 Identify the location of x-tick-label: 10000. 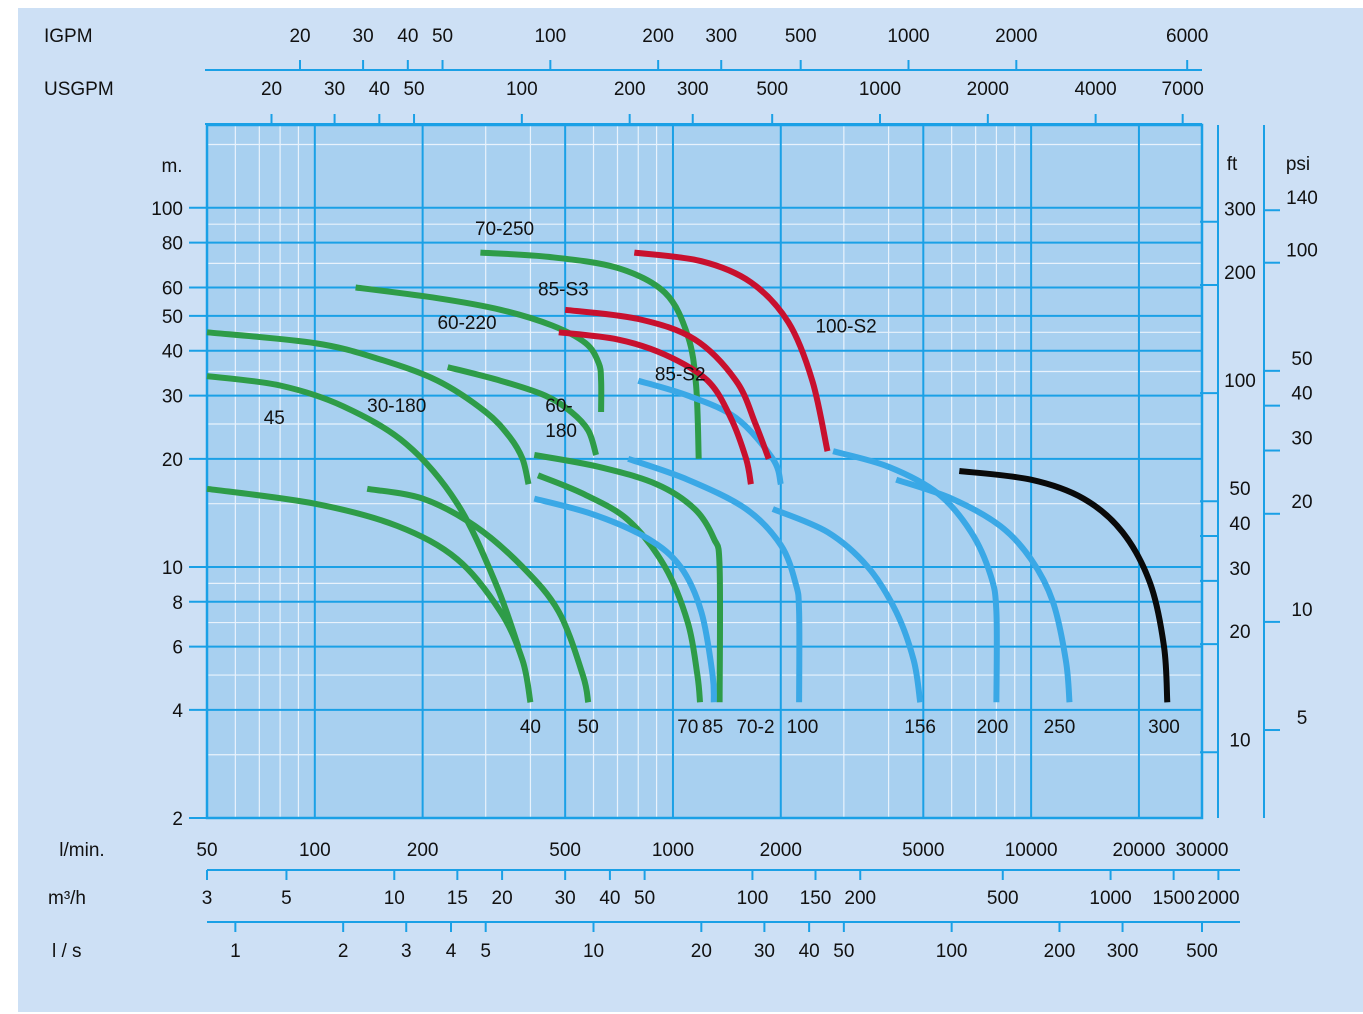
(1031, 850).